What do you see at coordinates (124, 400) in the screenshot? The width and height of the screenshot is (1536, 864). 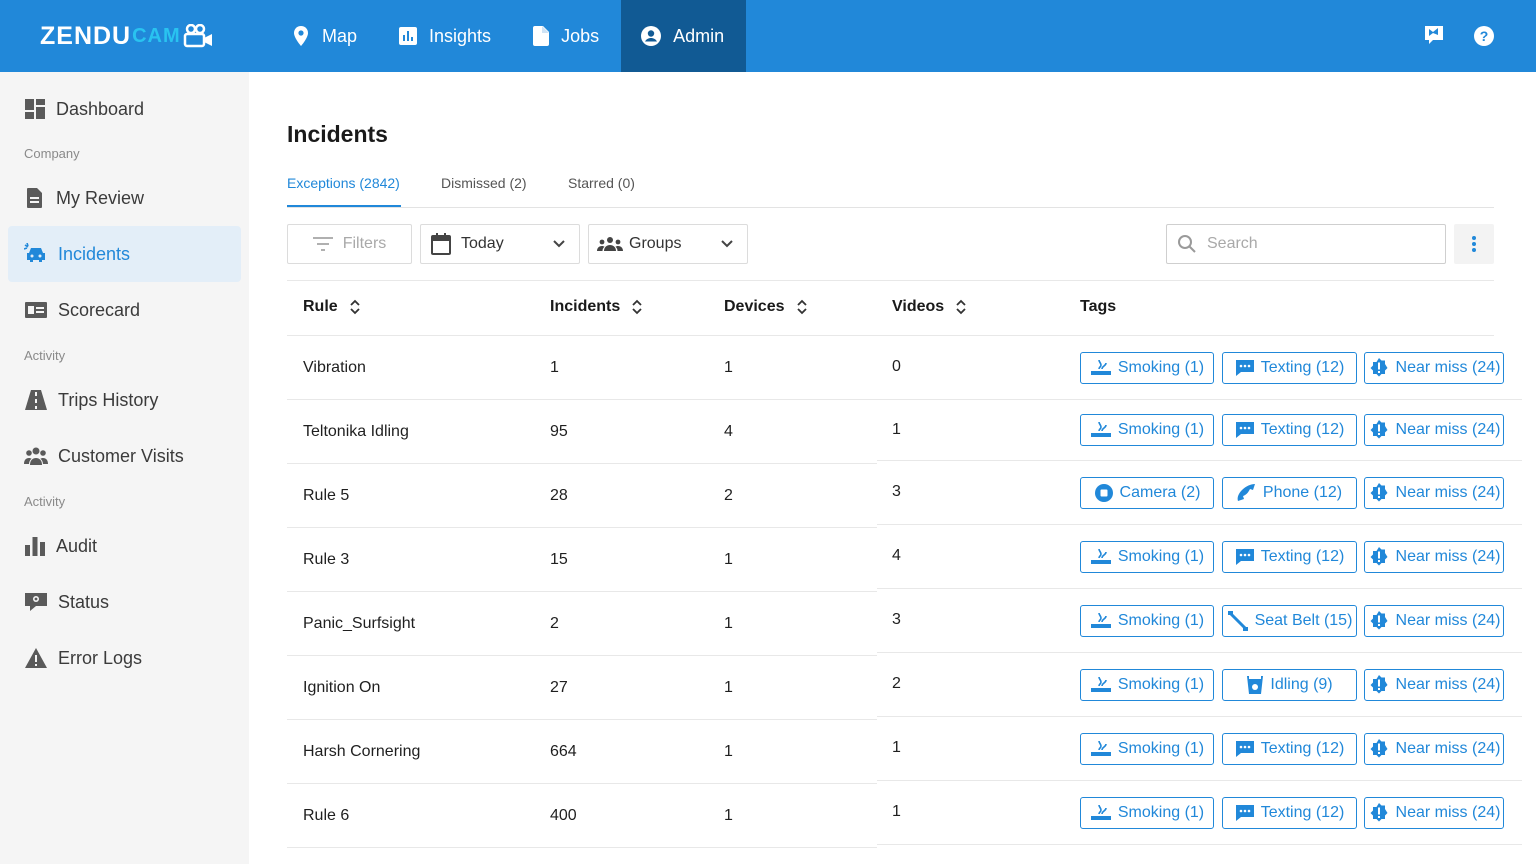 I see `sidebar-item-trips-history: Trips History` at bounding box center [124, 400].